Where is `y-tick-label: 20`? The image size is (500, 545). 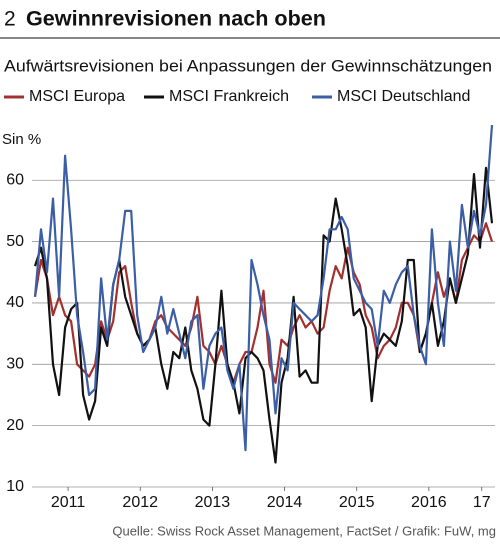 y-tick-label: 20 is located at coordinates (15, 425).